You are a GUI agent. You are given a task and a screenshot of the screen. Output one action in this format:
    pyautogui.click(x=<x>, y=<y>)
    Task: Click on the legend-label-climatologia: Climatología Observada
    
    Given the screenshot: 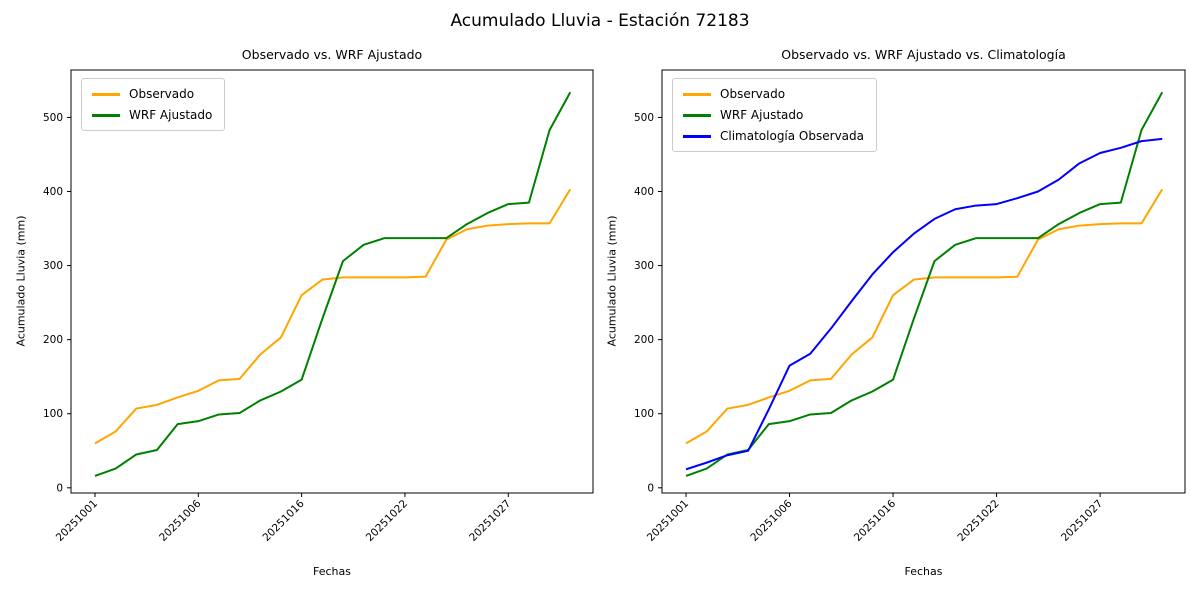 What is the action you would take?
    pyautogui.click(x=792, y=136)
    